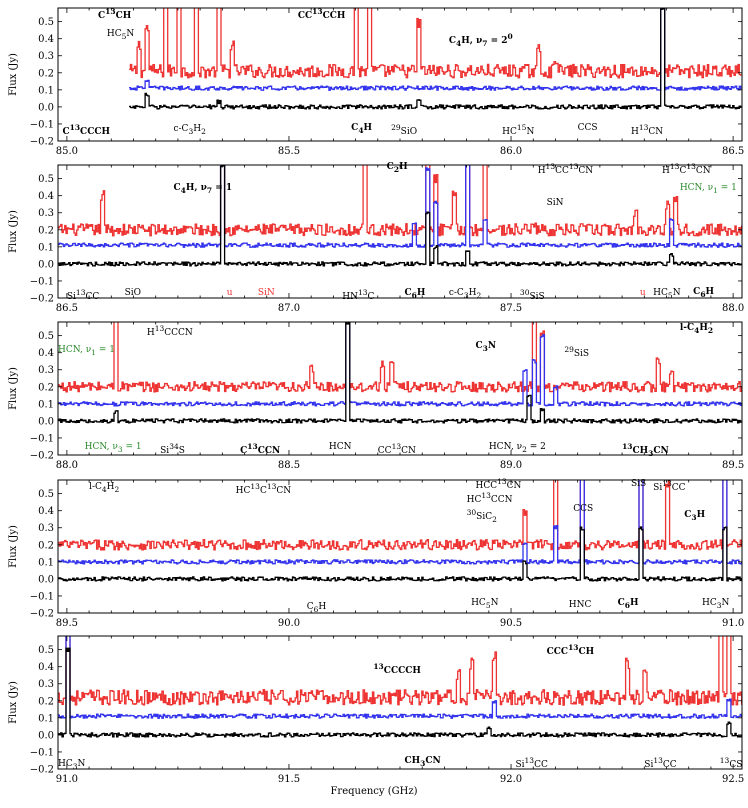 This screenshot has height=808, width=748. I want to click on line-annotation: 29SiS, so click(577, 351).